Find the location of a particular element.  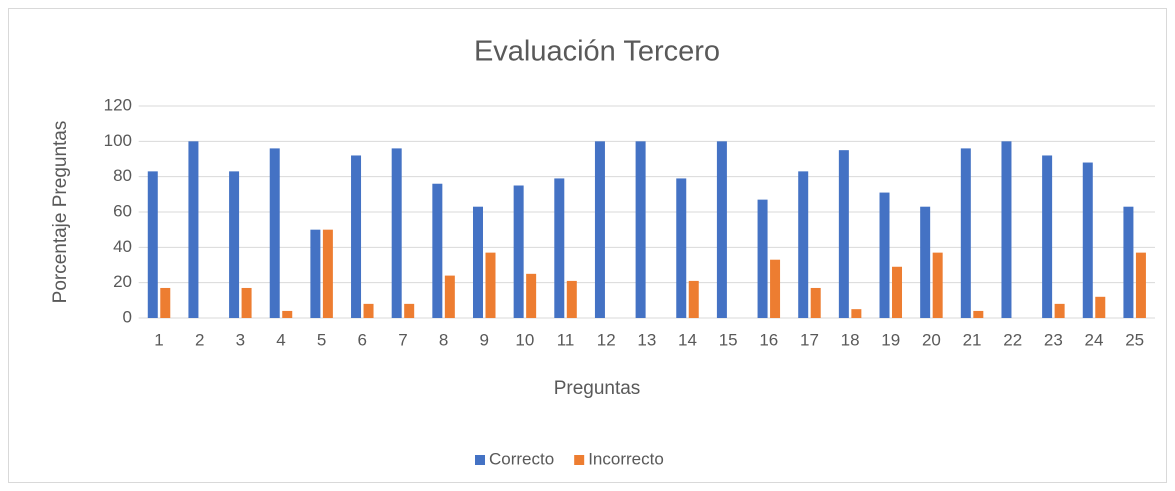

x-tick-label: 14 is located at coordinates (687, 339).